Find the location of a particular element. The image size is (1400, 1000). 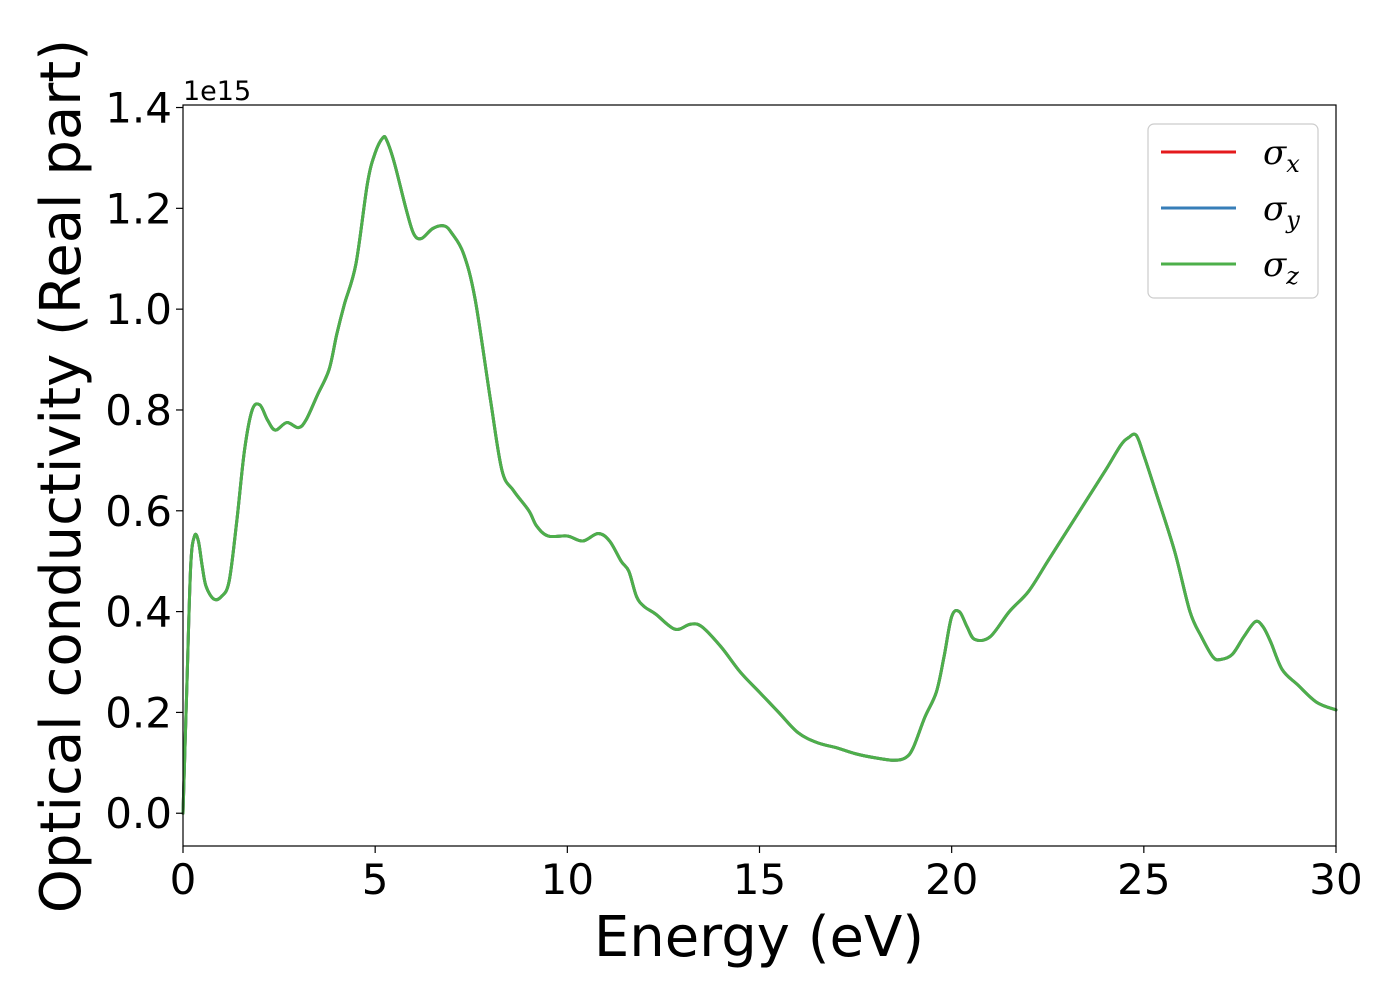

legend-box is located at coordinates (1233, 211).